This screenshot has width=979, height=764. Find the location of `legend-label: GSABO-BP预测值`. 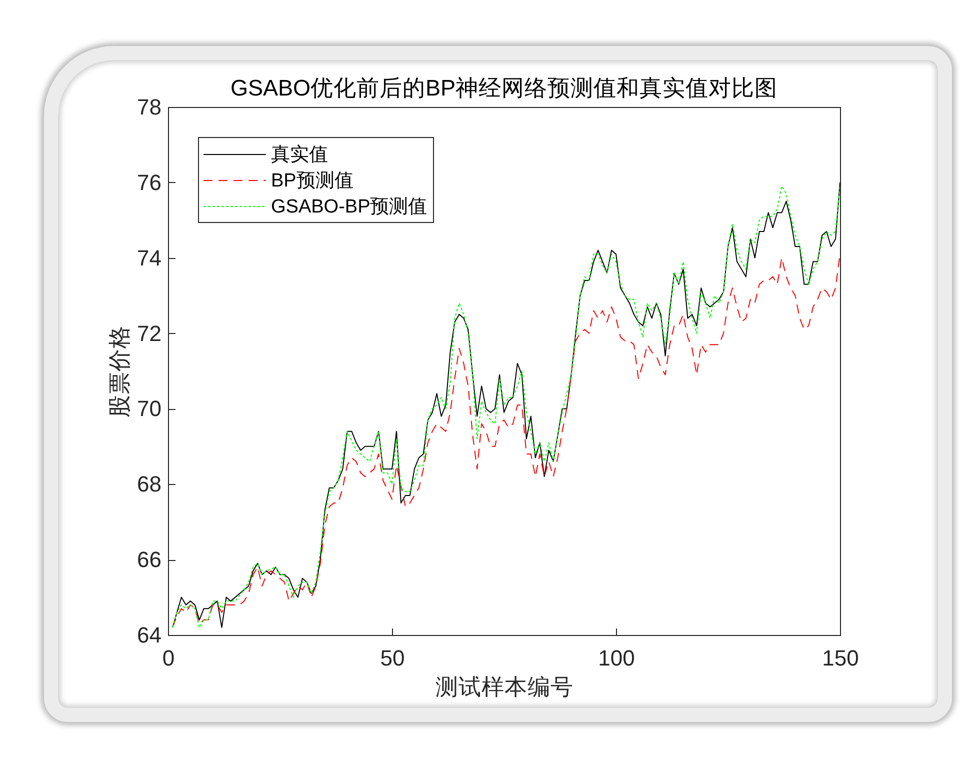

legend-label: GSABO-BP预测值 is located at coordinates (349, 207).